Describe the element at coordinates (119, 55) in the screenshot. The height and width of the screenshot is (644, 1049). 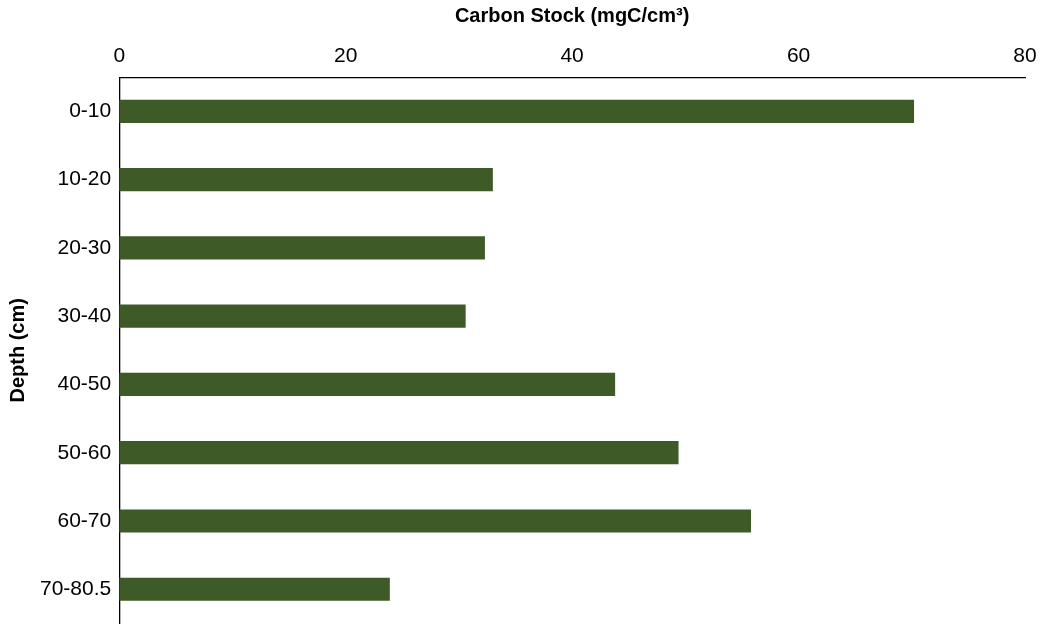
I see `x-tick-label: 0` at that location.